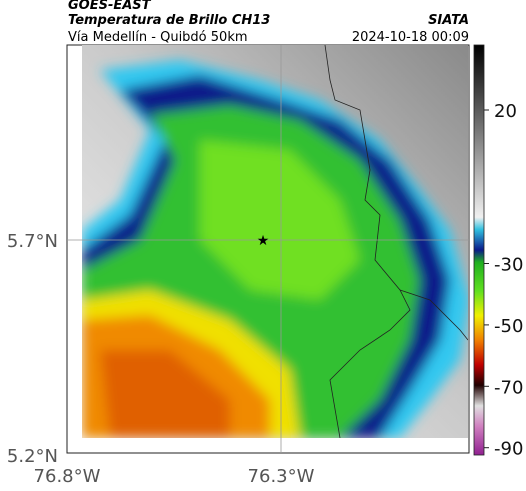  I want to click on source: SIATA, so click(448, 20).